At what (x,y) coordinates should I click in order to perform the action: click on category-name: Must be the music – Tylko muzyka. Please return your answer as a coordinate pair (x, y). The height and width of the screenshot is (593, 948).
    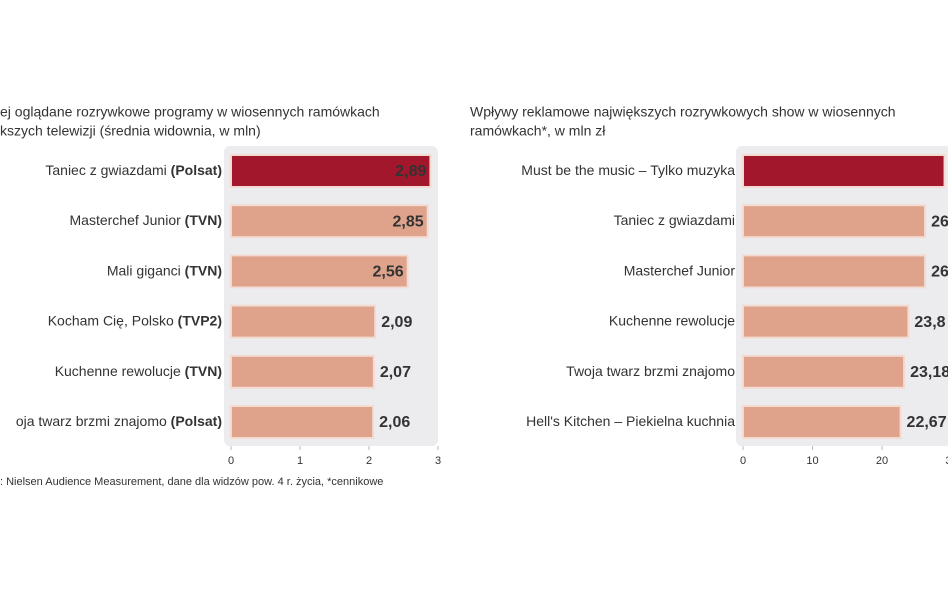
    Looking at the image, I should click on (628, 170).